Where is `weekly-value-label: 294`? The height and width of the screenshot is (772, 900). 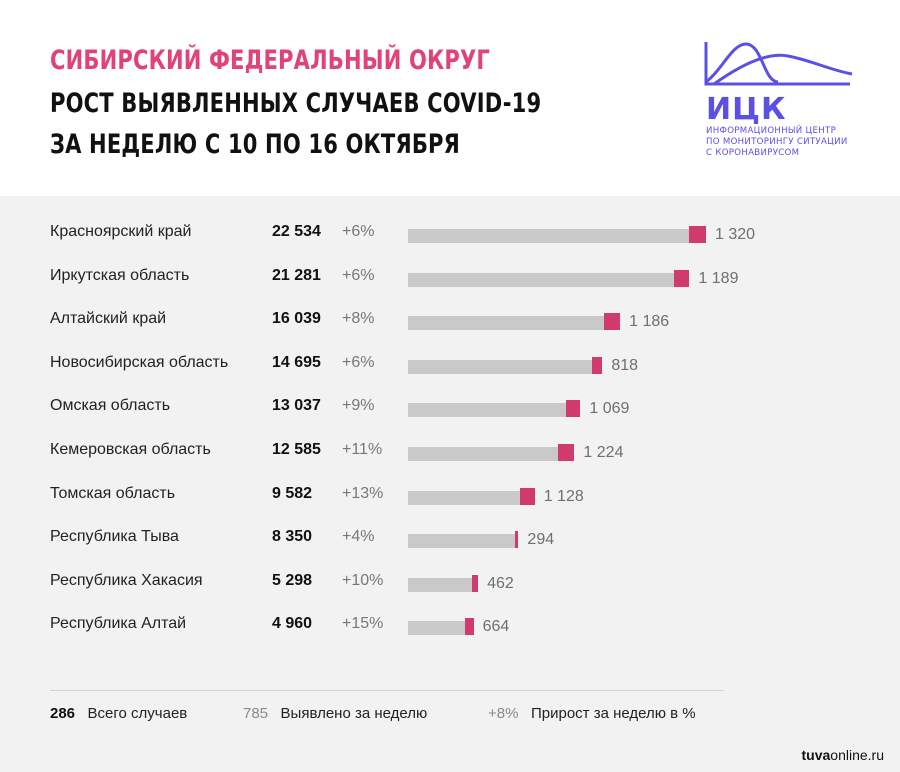 weekly-value-label: 294 is located at coordinates (541, 540).